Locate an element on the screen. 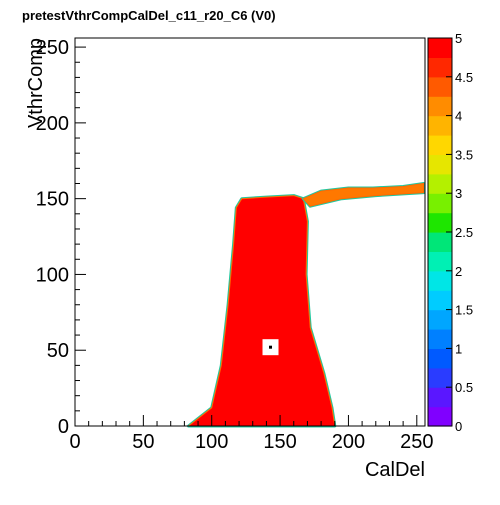  color-scale-label: 2 is located at coordinates (458, 271).